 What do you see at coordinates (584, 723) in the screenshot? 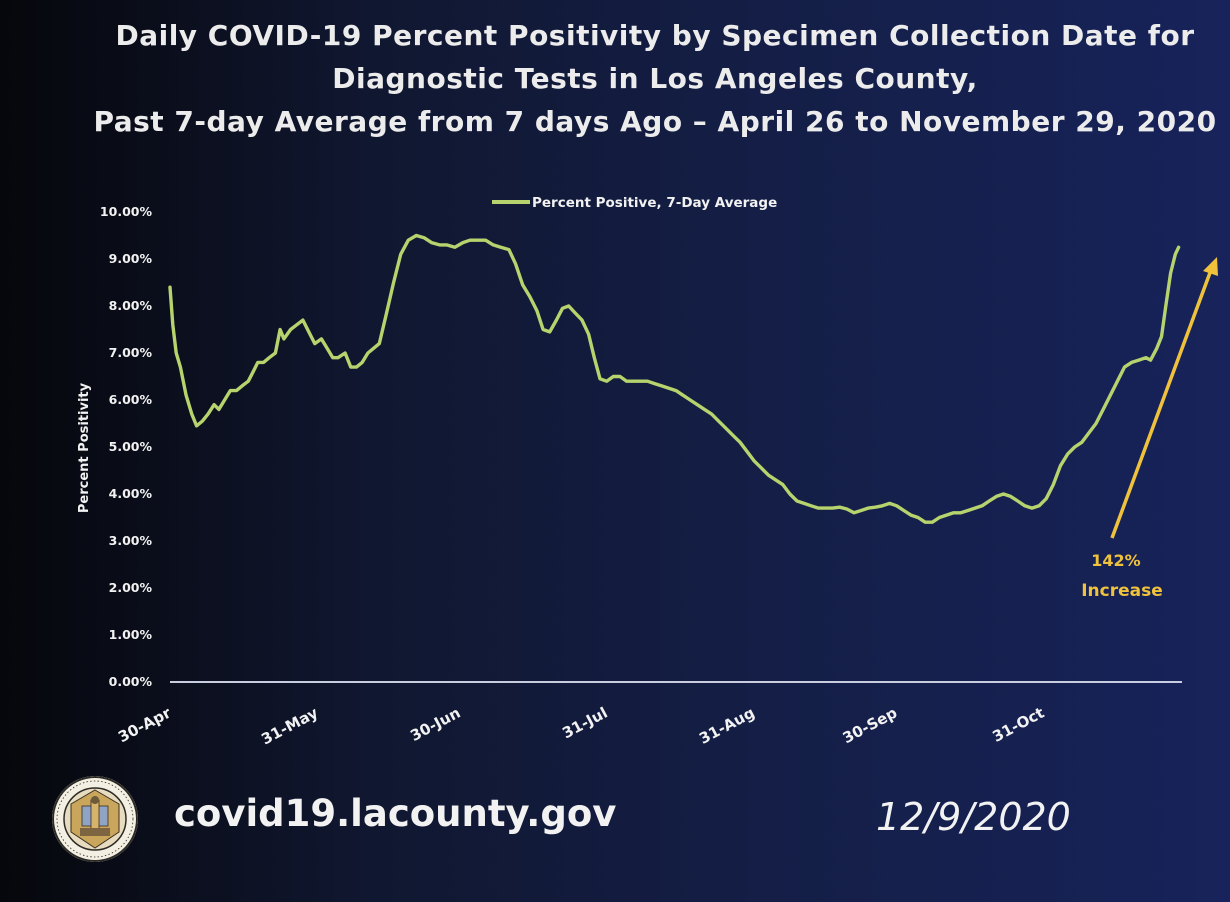
I see `x-tick-label: 31-Jul` at bounding box center [584, 723].